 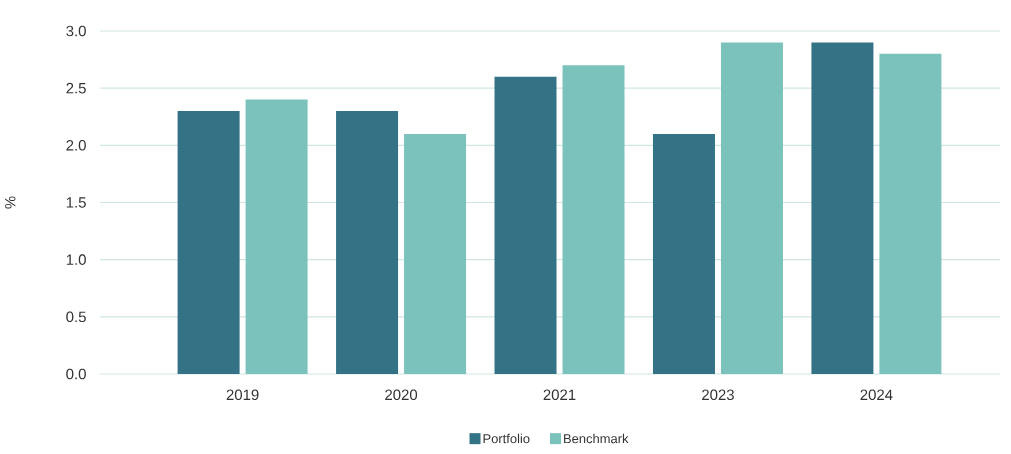 What do you see at coordinates (76, 31) in the screenshot?
I see `y-tick-label: 3.0` at bounding box center [76, 31].